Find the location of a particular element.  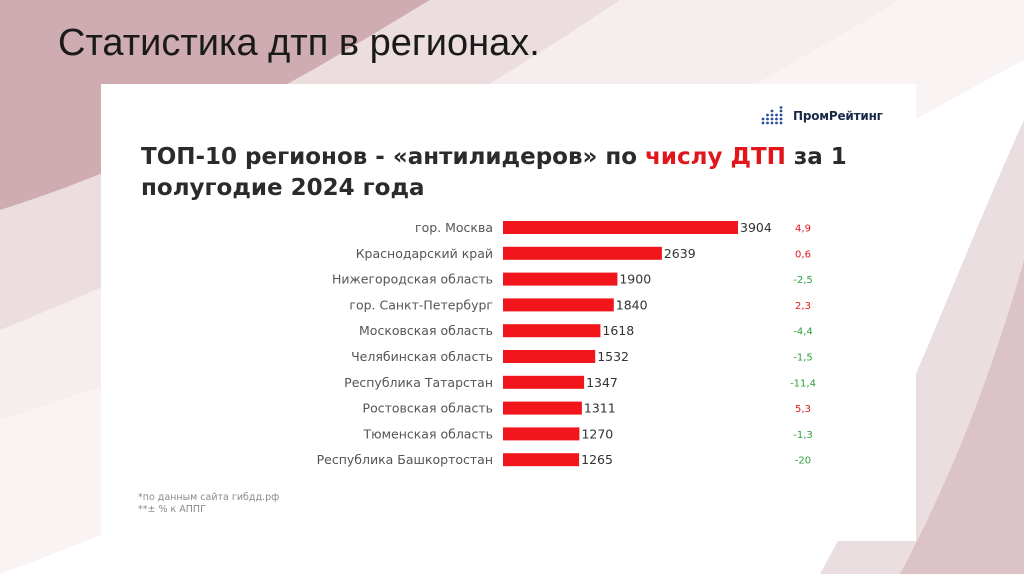

bar-value-label: 1900 is located at coordinates (635, 279).